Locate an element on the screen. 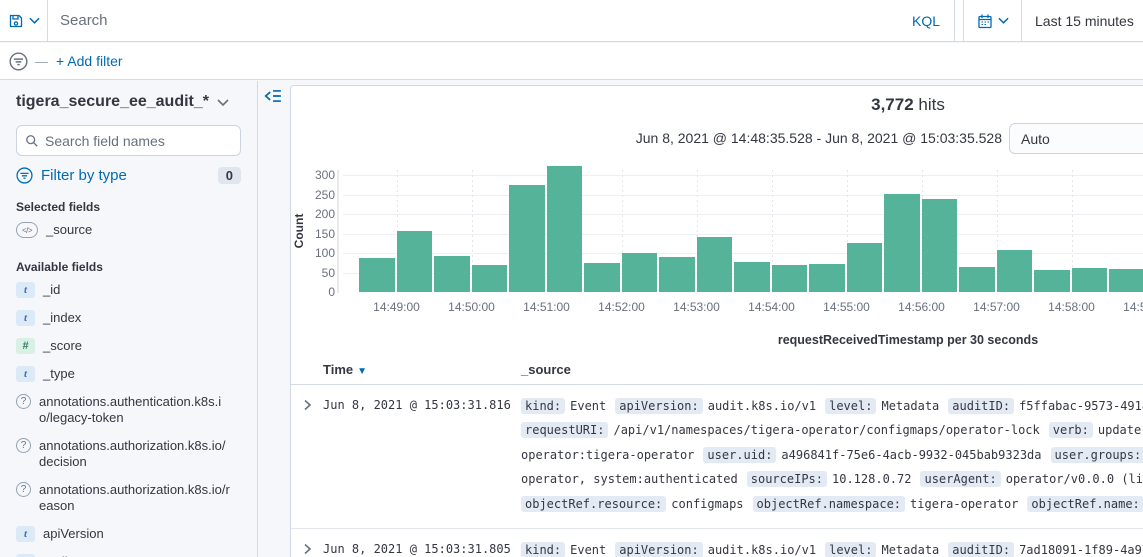  field-name: _source is located at coordinates (69, 229).